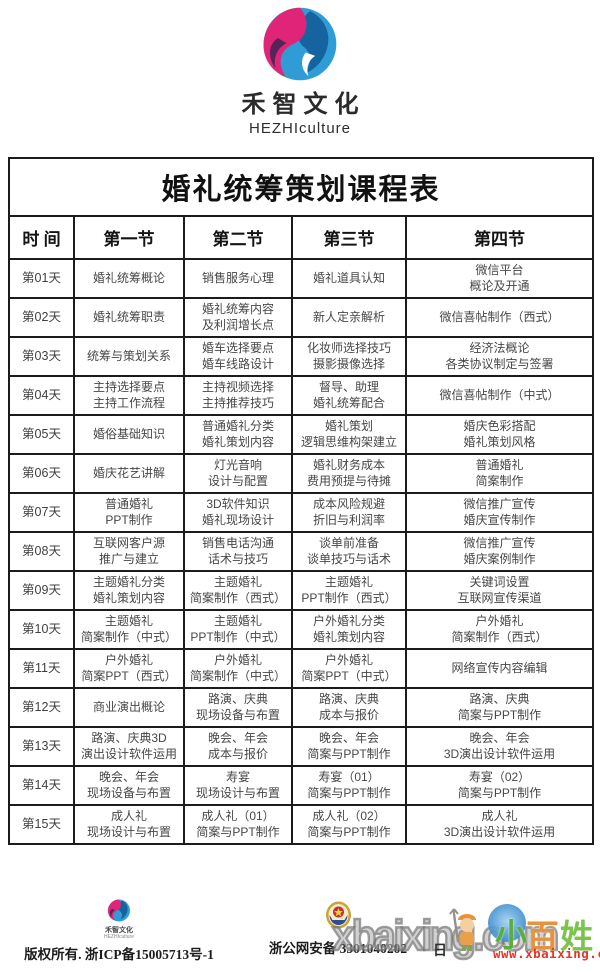  What do you see at coordinates (348, 542) in the screenshot?
I see `lesson-line: 谈单前准备` at bounding box center [348, 542].